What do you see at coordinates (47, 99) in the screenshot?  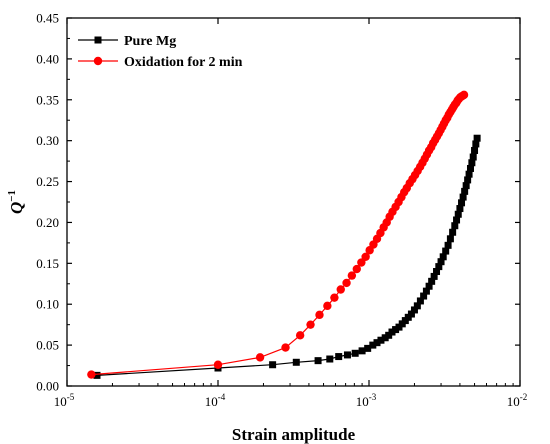 I see `y-tick-label: 0.35` at bounding box center [47, 99].